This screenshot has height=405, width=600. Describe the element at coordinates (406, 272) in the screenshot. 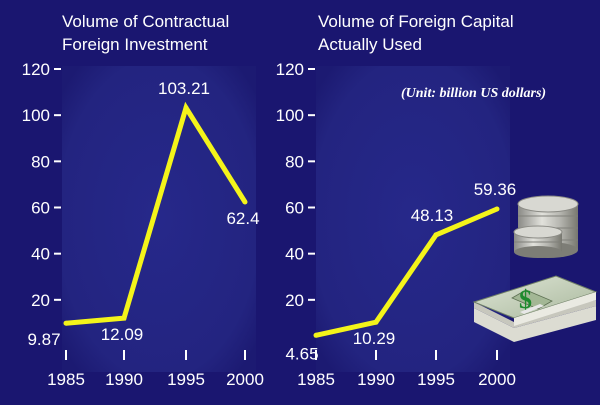

I see `series-line` at that location.